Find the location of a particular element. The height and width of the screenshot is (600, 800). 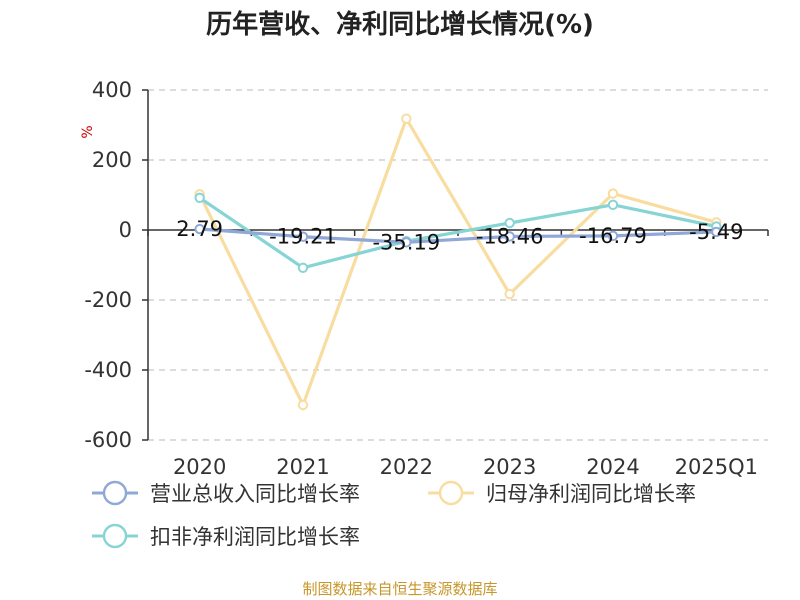

data-label: -5.49 is located at coordinates (716, 232).